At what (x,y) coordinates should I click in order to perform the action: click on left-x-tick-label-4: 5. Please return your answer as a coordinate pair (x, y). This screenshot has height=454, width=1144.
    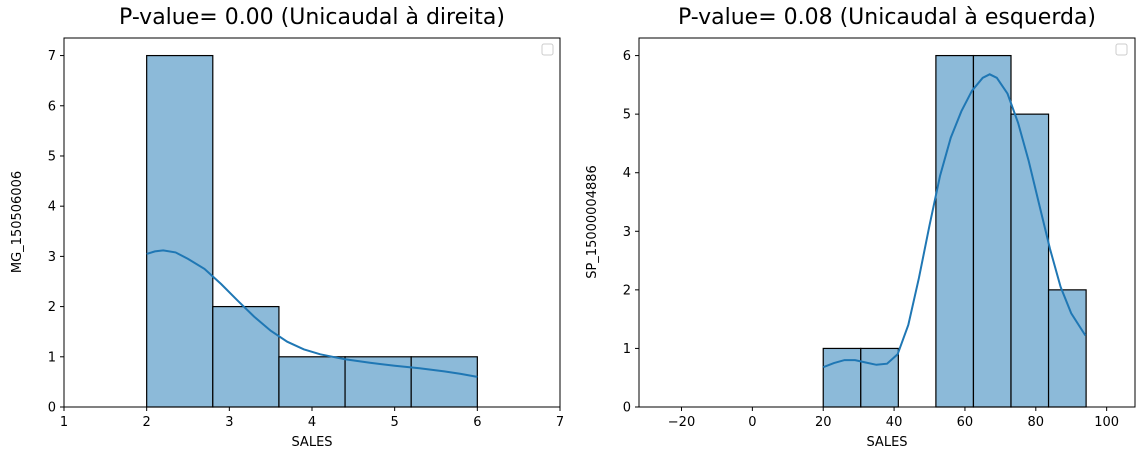
    Looking at the image, I should click on (395, 422).